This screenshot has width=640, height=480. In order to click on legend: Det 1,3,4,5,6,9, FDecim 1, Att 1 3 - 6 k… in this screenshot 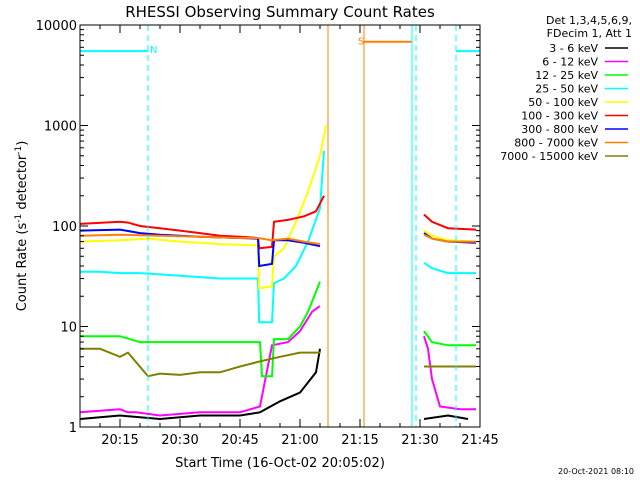, I will do `click(566, 88)`.